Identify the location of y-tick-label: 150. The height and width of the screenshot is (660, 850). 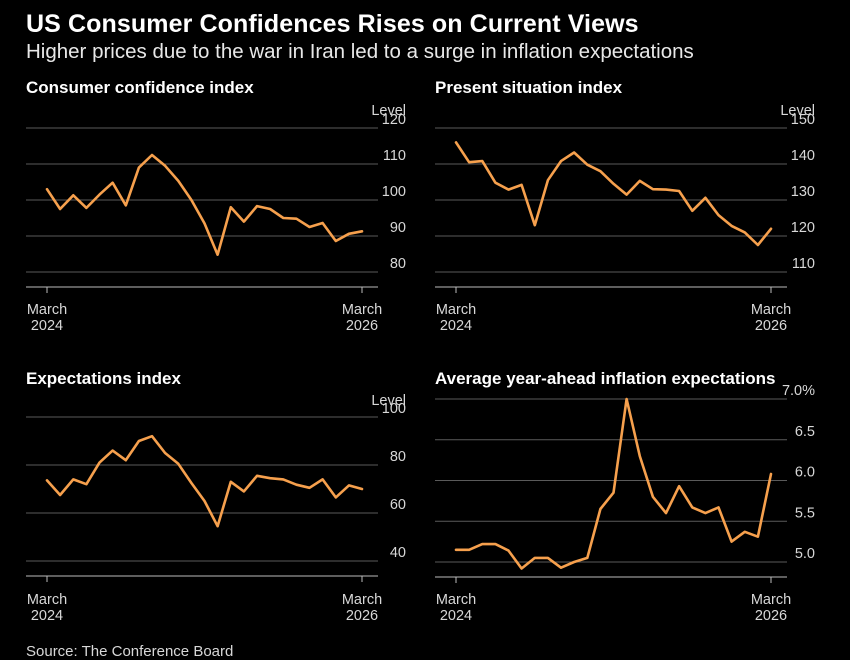
(803, 120).